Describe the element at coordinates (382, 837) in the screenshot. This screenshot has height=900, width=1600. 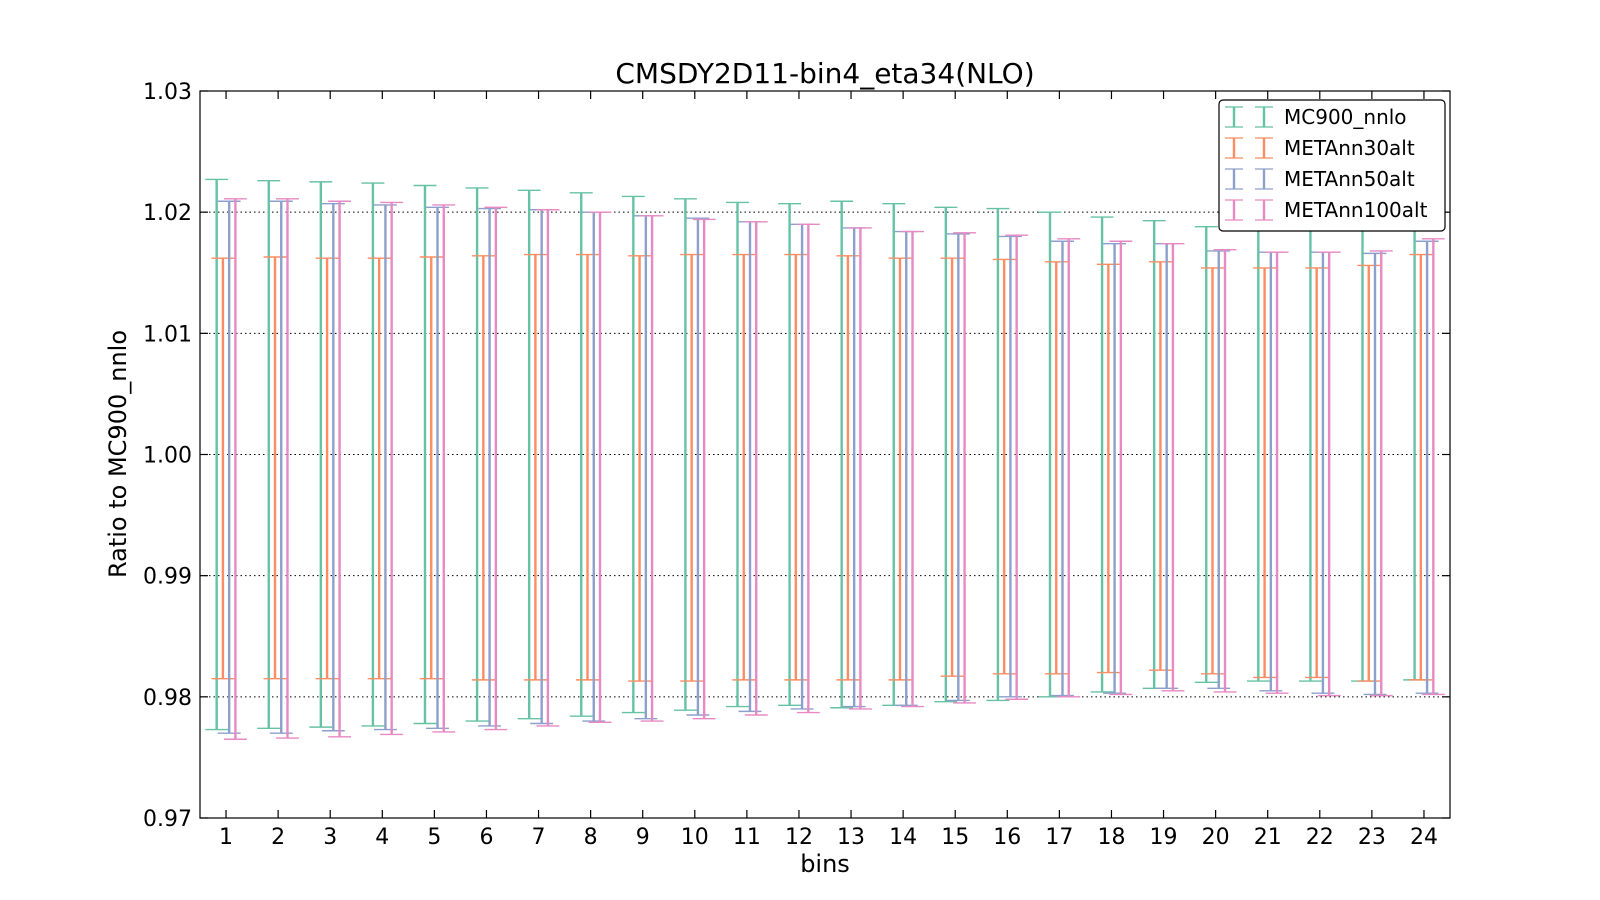
I see `x-tick-label: 4` at that location.